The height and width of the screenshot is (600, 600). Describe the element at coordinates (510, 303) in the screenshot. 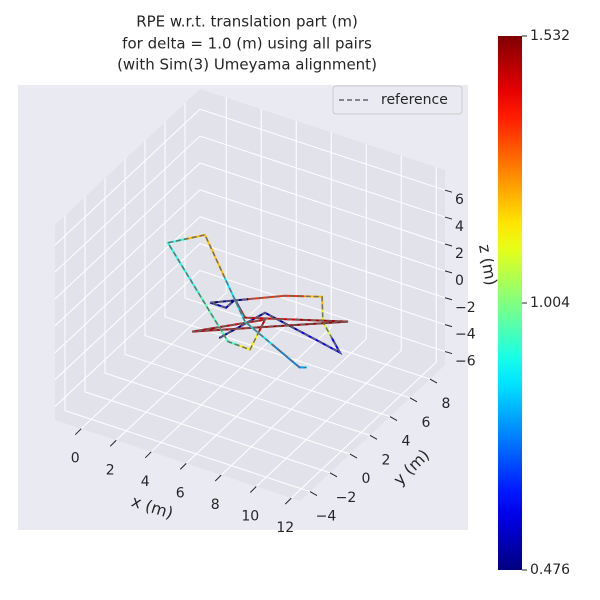

I see `colorbar-scale` at that location.